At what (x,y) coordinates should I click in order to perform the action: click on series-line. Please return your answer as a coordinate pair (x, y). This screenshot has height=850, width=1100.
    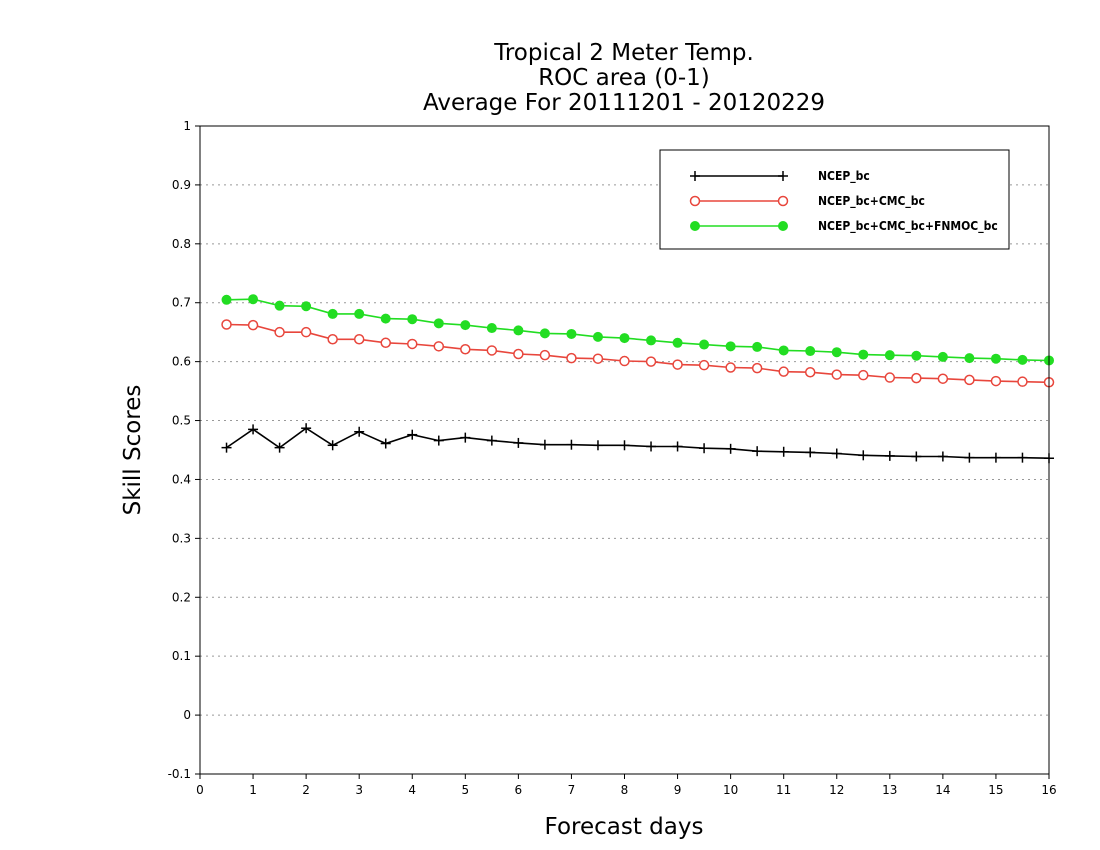
    Looking at the image, I should click on (638, 330).